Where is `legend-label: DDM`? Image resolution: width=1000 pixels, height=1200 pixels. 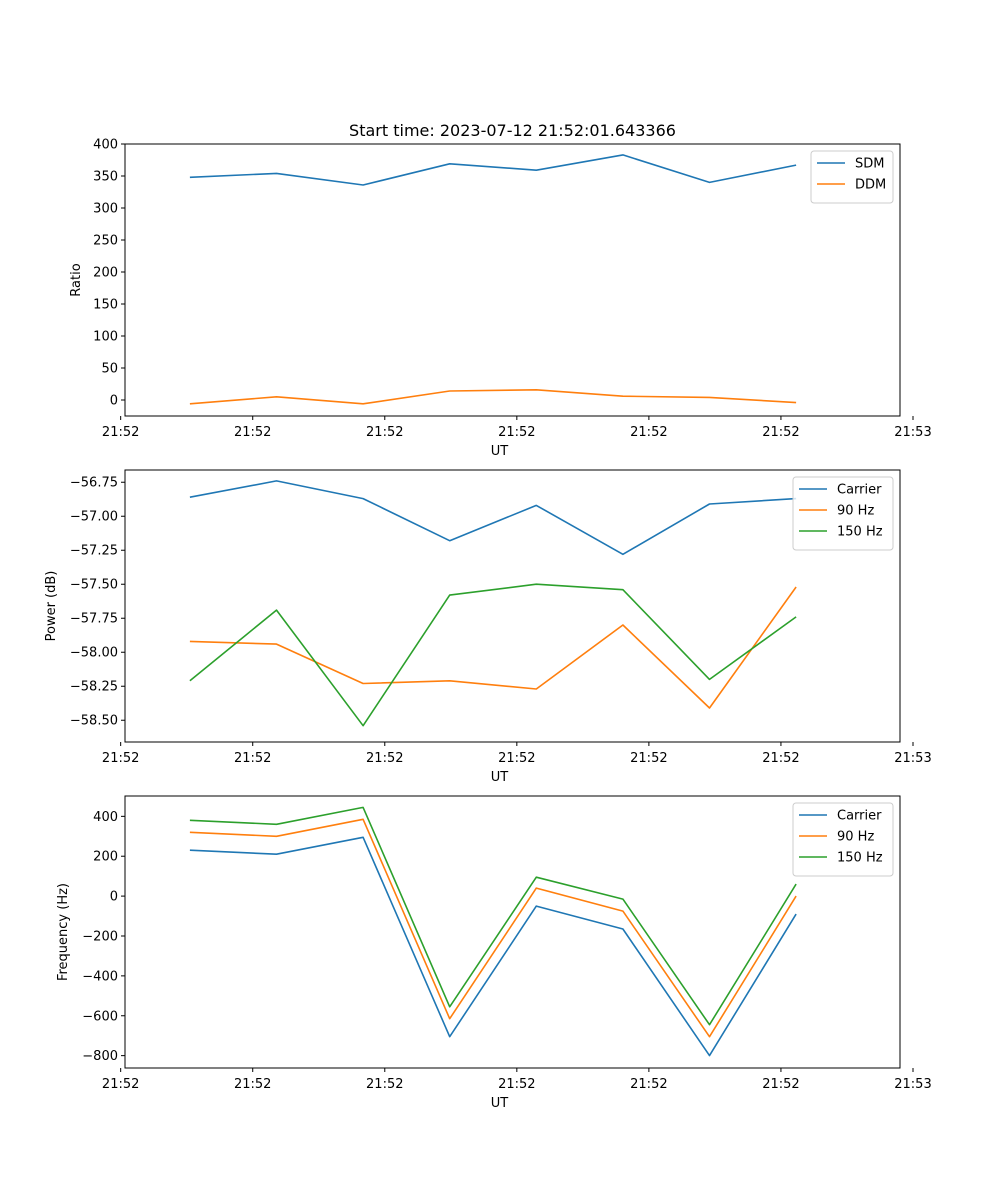
legend-label: DDM is located at coordinates (870, 185).